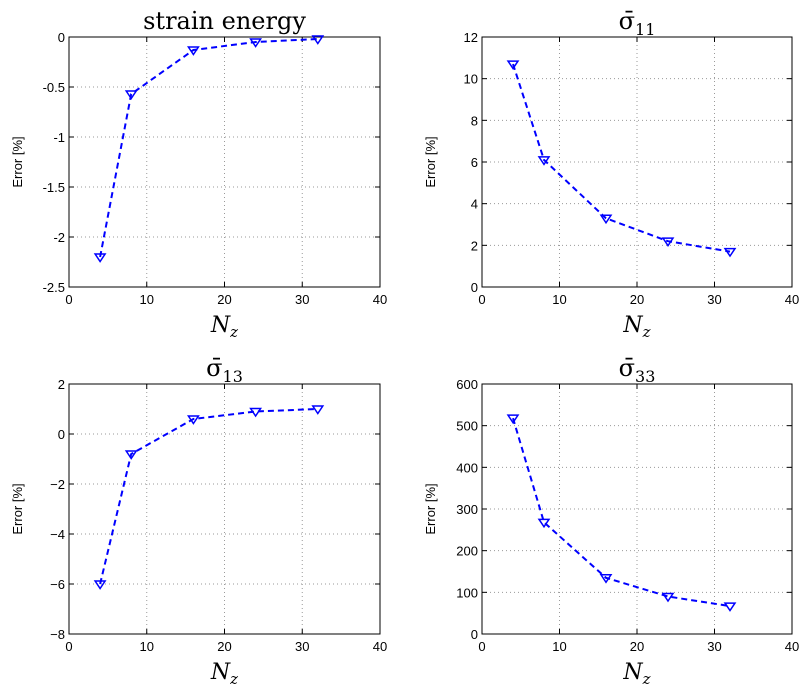  What do you see at coordinates (224, 370) in the screenshot?
I see `chart-title: σ̄13` at bounding box center [224, 370].